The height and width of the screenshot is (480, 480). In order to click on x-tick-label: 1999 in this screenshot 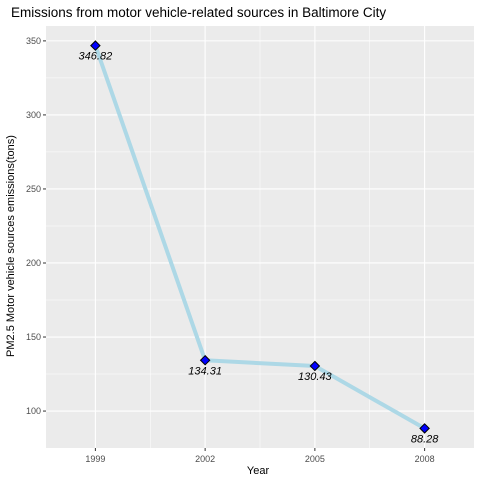, I will do `click(95, 459)`.